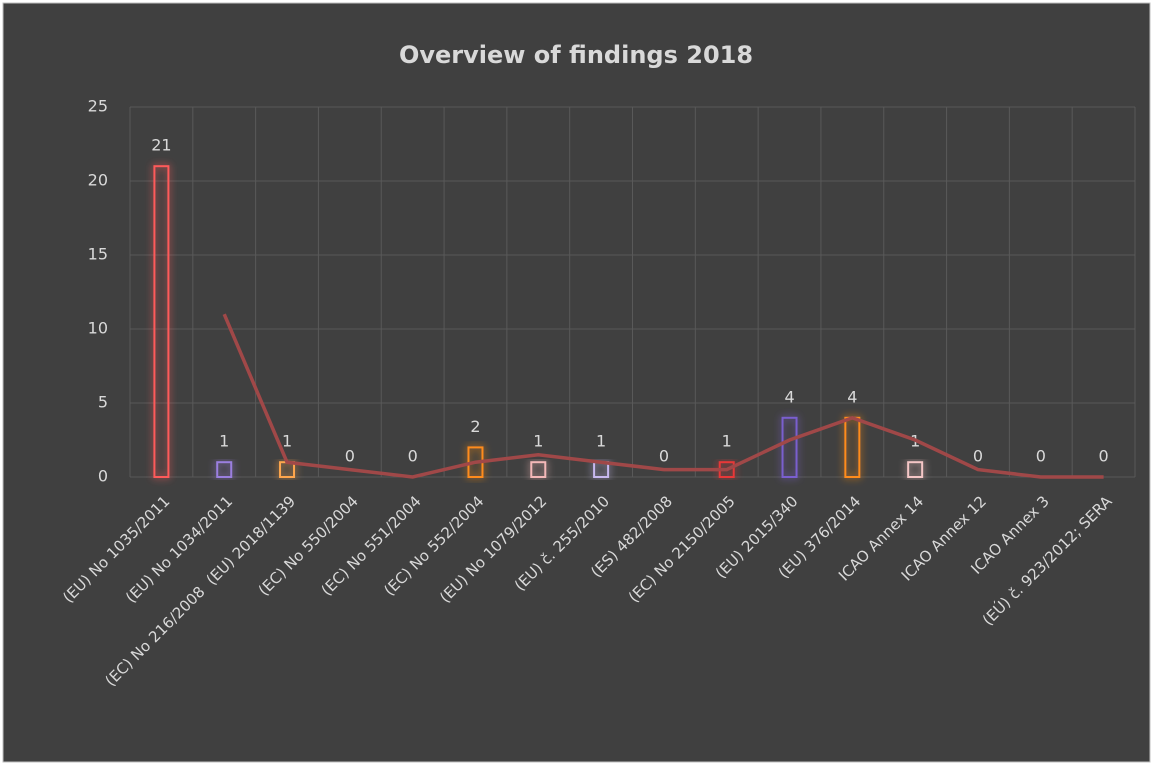 The width and height of the screenshot is (1153, 765). What do you see at coordinates (161, 145) in the screenshot?
I see `data-label: 21` at bounding box center [161, 145].